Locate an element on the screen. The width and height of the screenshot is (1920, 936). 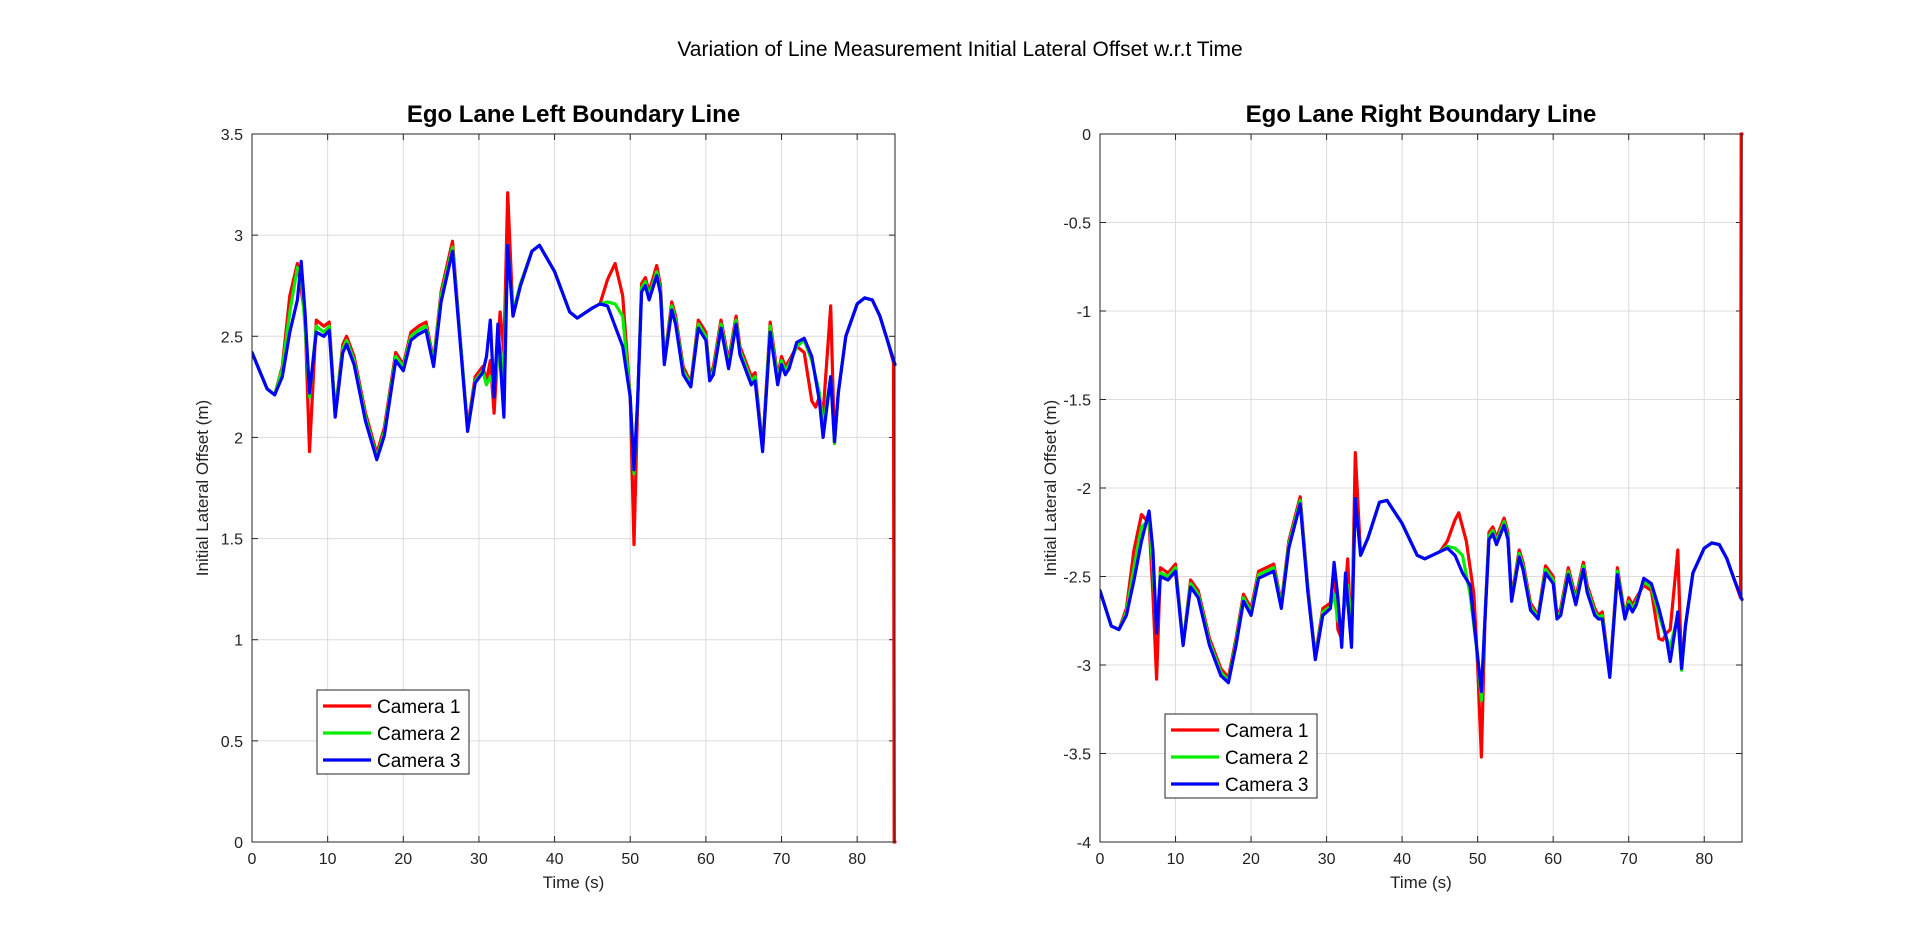
y-tick-label: -1.5 is located at coordinates (1077, 401).